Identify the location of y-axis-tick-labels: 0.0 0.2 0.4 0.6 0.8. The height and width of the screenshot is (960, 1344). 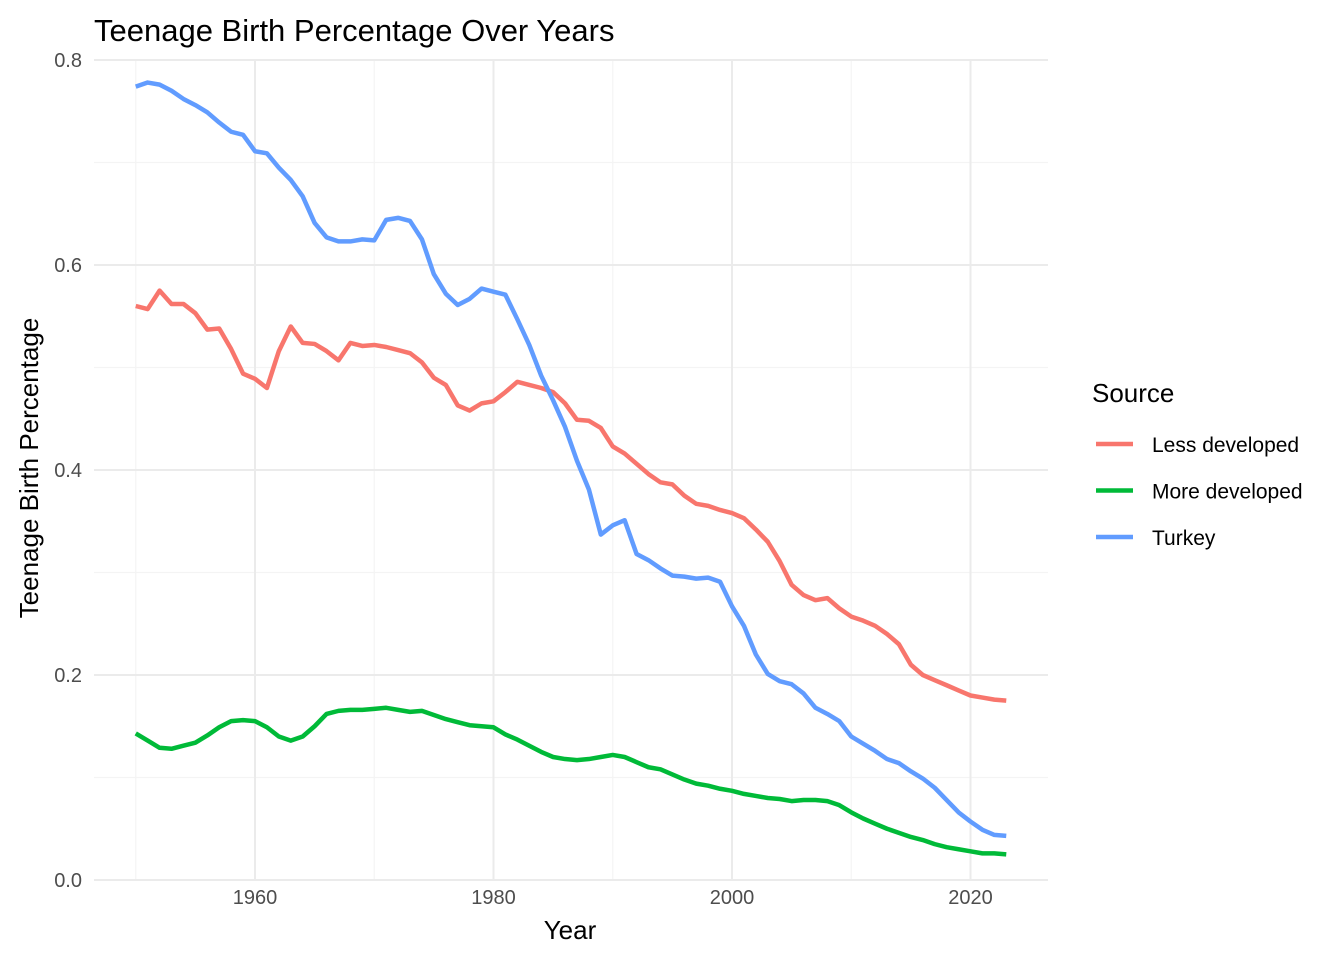
(68, 471).